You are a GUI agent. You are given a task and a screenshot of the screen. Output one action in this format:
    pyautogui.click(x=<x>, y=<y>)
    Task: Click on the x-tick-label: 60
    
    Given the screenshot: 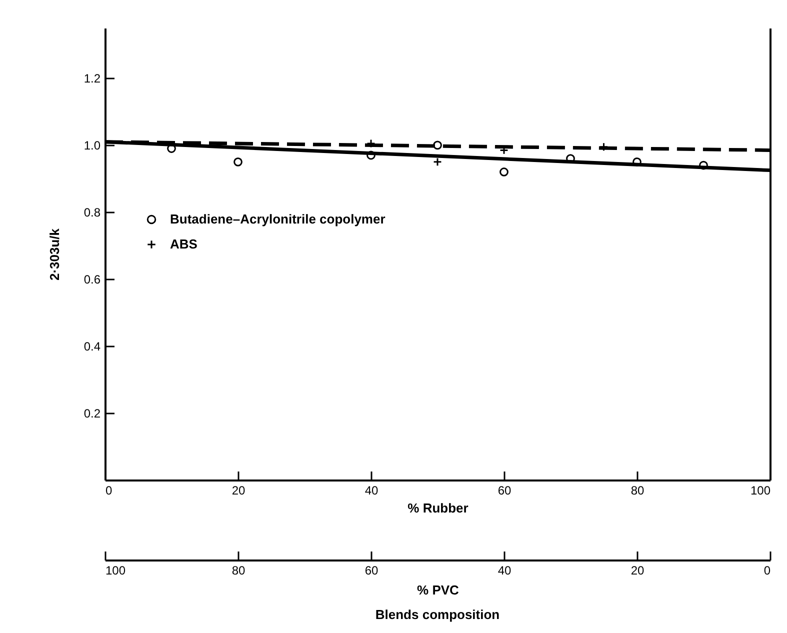 What is the action you would take?
    pyautogui.click(x=505, y=491)
    